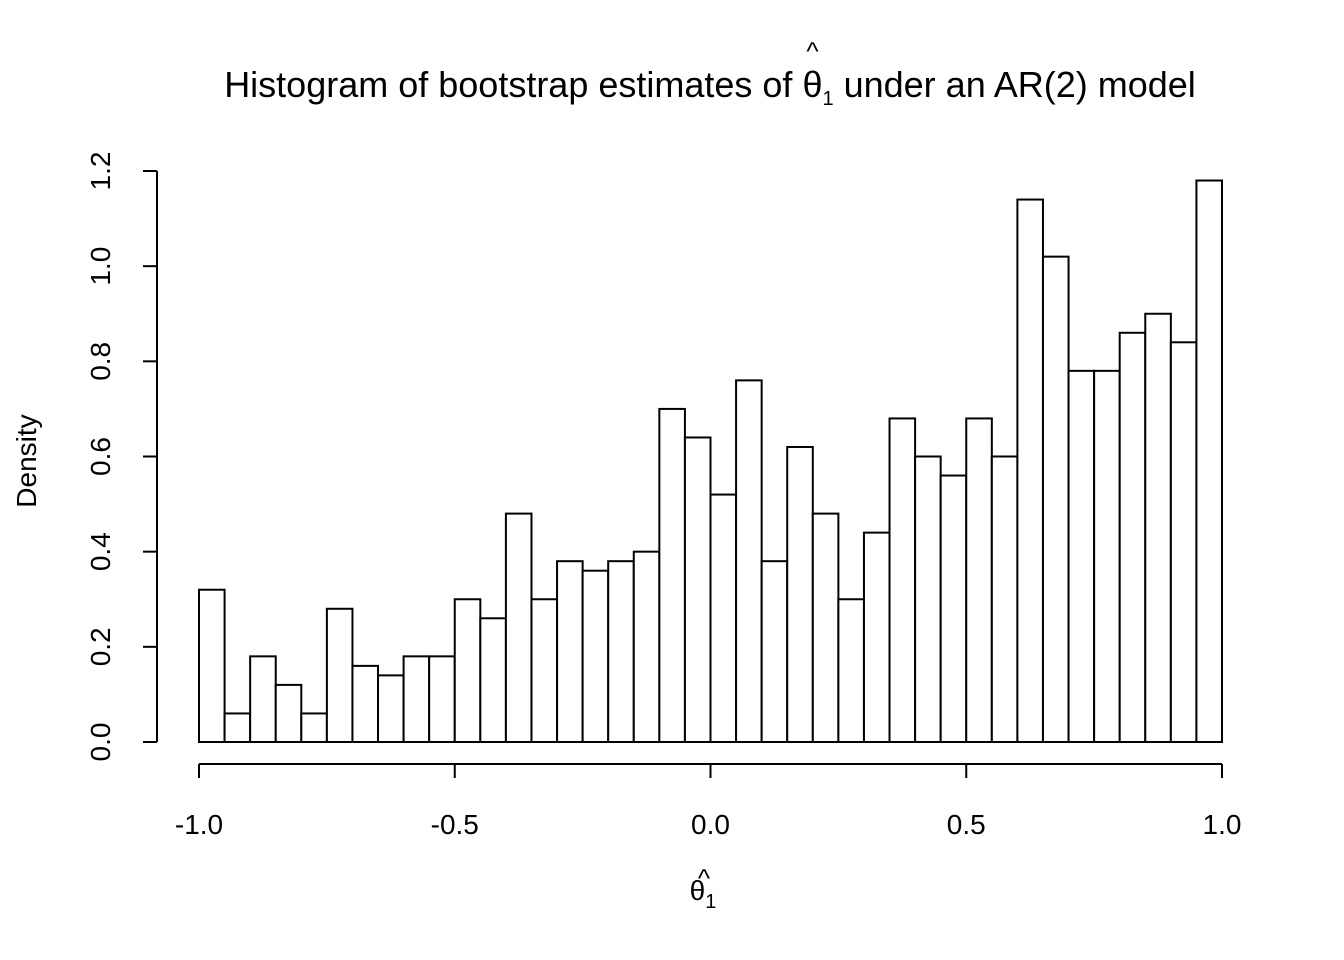  Describe the element at coordinates (1015, 84) in the screenshot. I see `chart-title-suffix: under an AR(2) model` at that location.